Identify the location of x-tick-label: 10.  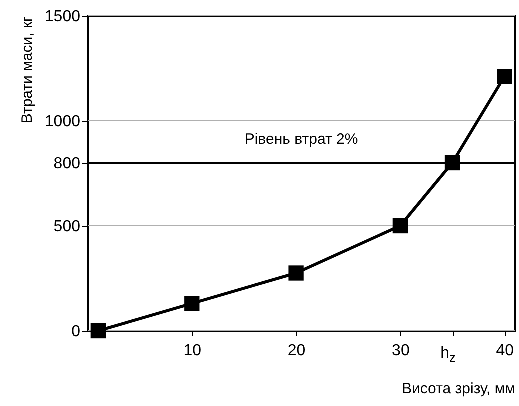
(193, 351).